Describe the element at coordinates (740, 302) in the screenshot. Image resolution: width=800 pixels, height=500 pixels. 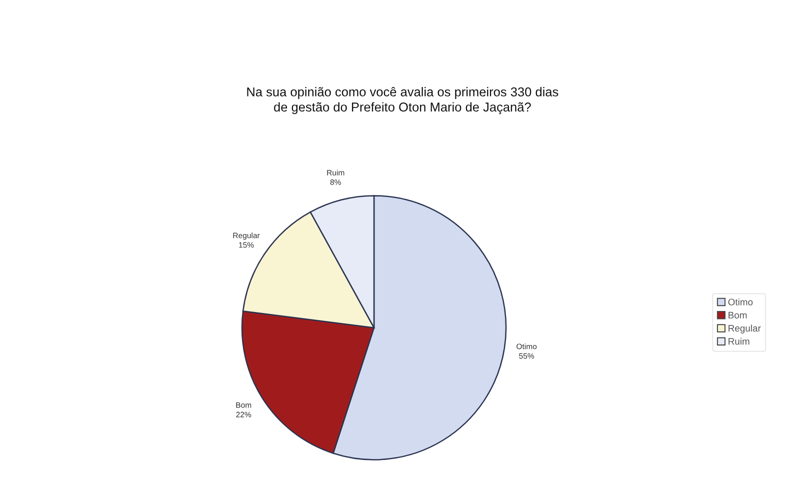
I see `legend-label: Otimo` at that location.